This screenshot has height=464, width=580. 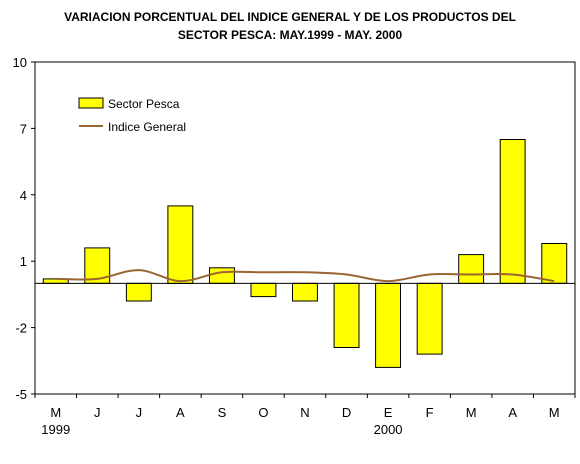 I want to click on x-tick-label: S, so click(x=222, y=412).